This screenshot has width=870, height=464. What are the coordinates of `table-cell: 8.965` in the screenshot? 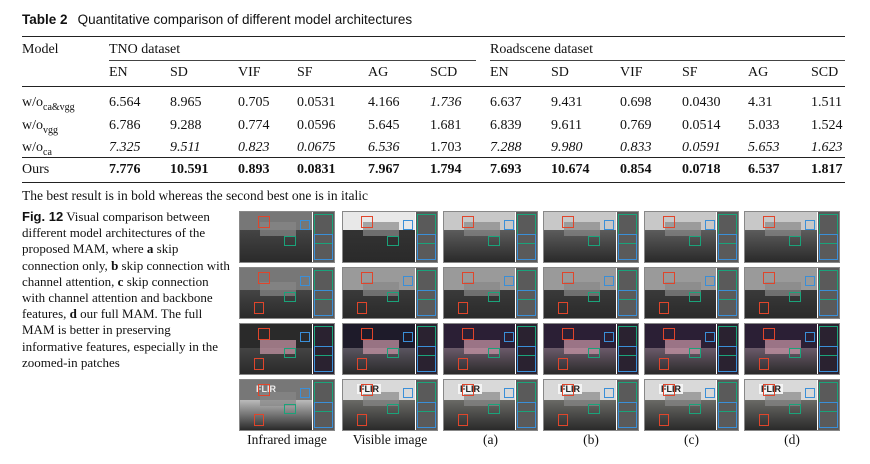 It's located at (186, 102).